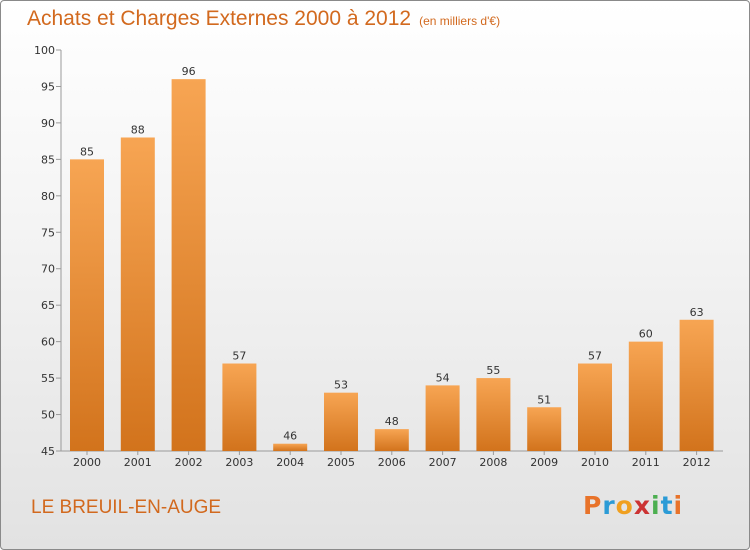 The width and height of the screenshot is (750, 550). I want to click on y-tick-label: 50, so click(48, 415).